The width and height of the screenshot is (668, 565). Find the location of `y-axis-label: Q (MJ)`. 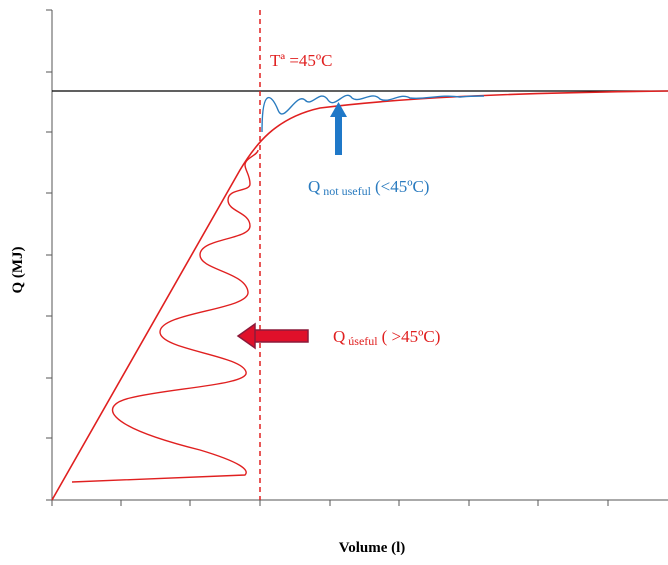

y-axis-label: Q (MJ) is located at coordinates (18, 269).